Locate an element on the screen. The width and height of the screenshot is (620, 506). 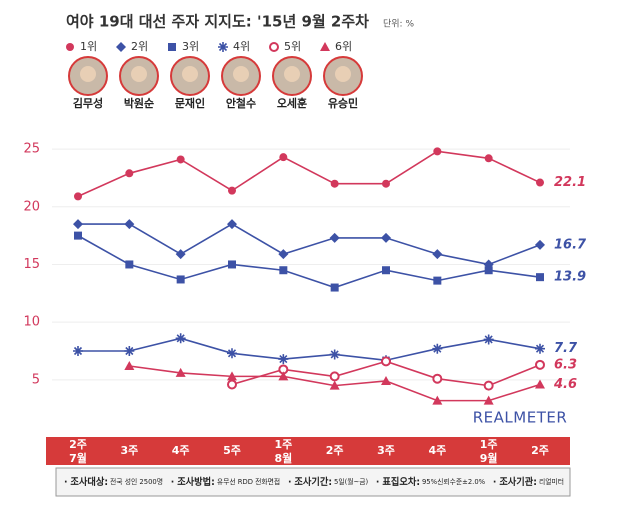
note-label: 조사기간: is located at coordinates (313, 482).